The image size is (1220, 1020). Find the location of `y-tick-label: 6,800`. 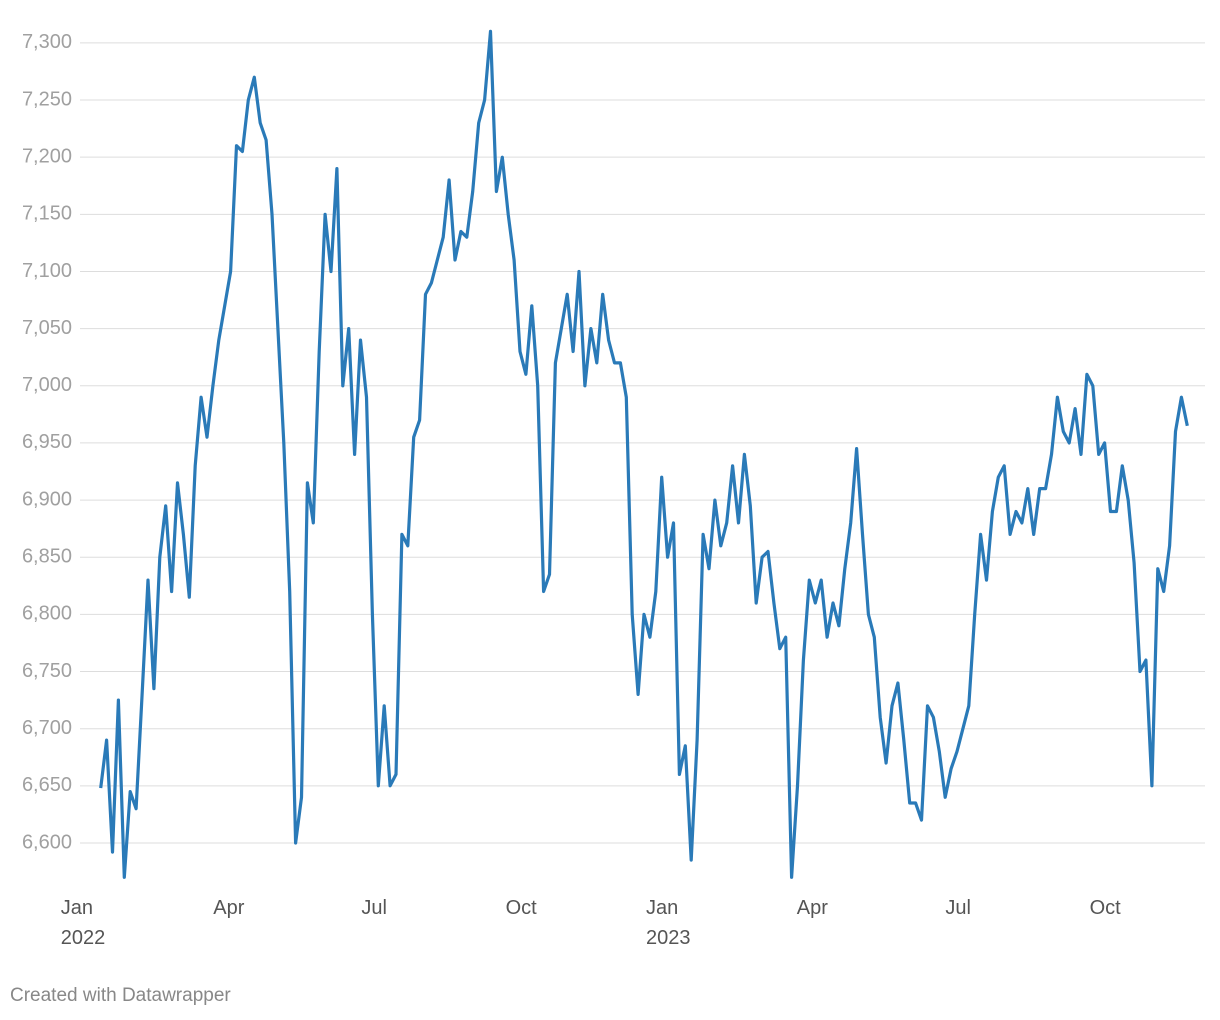

y-tick-label: 6,800 is located at coordinates (47, 614).